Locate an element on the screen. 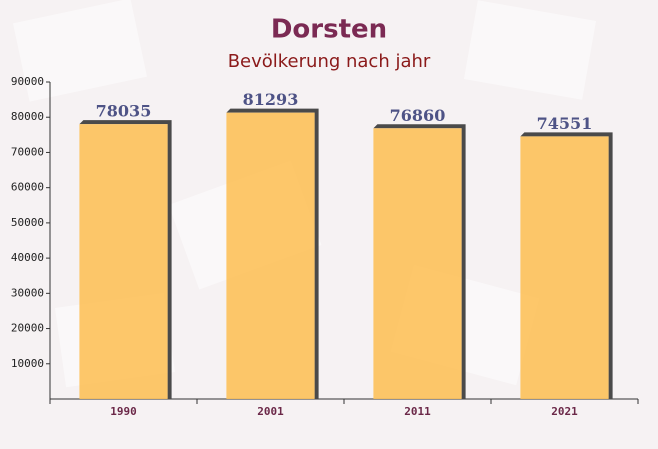 This screenshot has width=658, height=449. value-label: 78035 is located at coordinates (124, 111).